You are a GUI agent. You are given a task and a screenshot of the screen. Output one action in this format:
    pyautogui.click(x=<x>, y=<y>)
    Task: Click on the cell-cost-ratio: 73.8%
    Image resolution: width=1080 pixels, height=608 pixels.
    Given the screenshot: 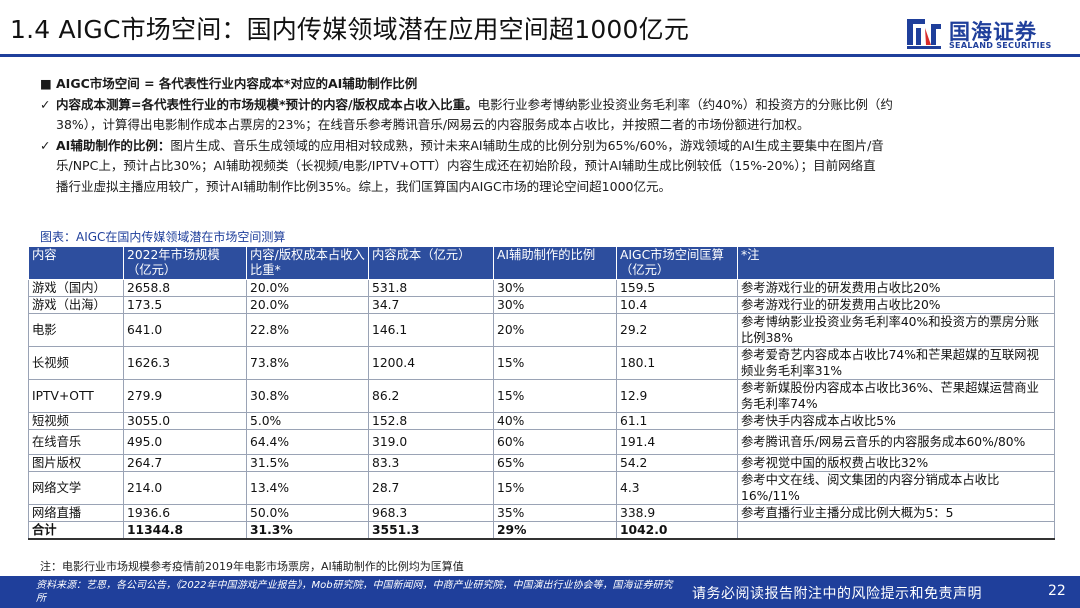 What is the action you would take?
    pyautogui.click(x=307, y=363)
    